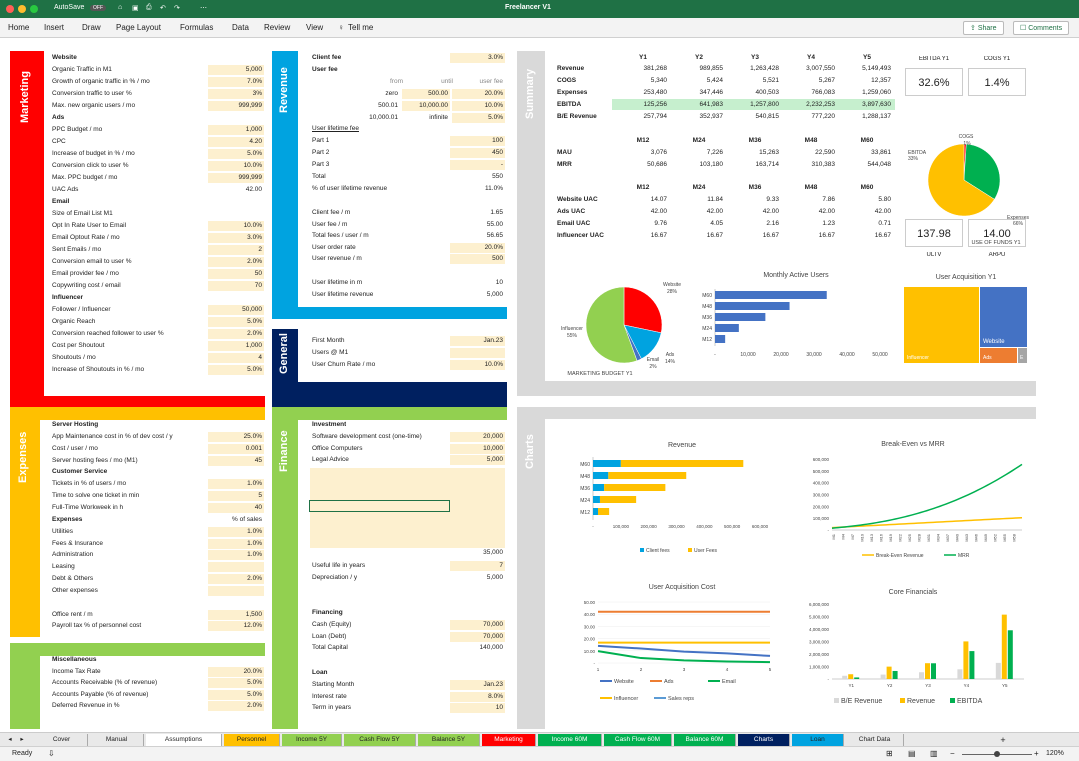  I want to click on tier-cell: 10,000.00, so click(426, 106).